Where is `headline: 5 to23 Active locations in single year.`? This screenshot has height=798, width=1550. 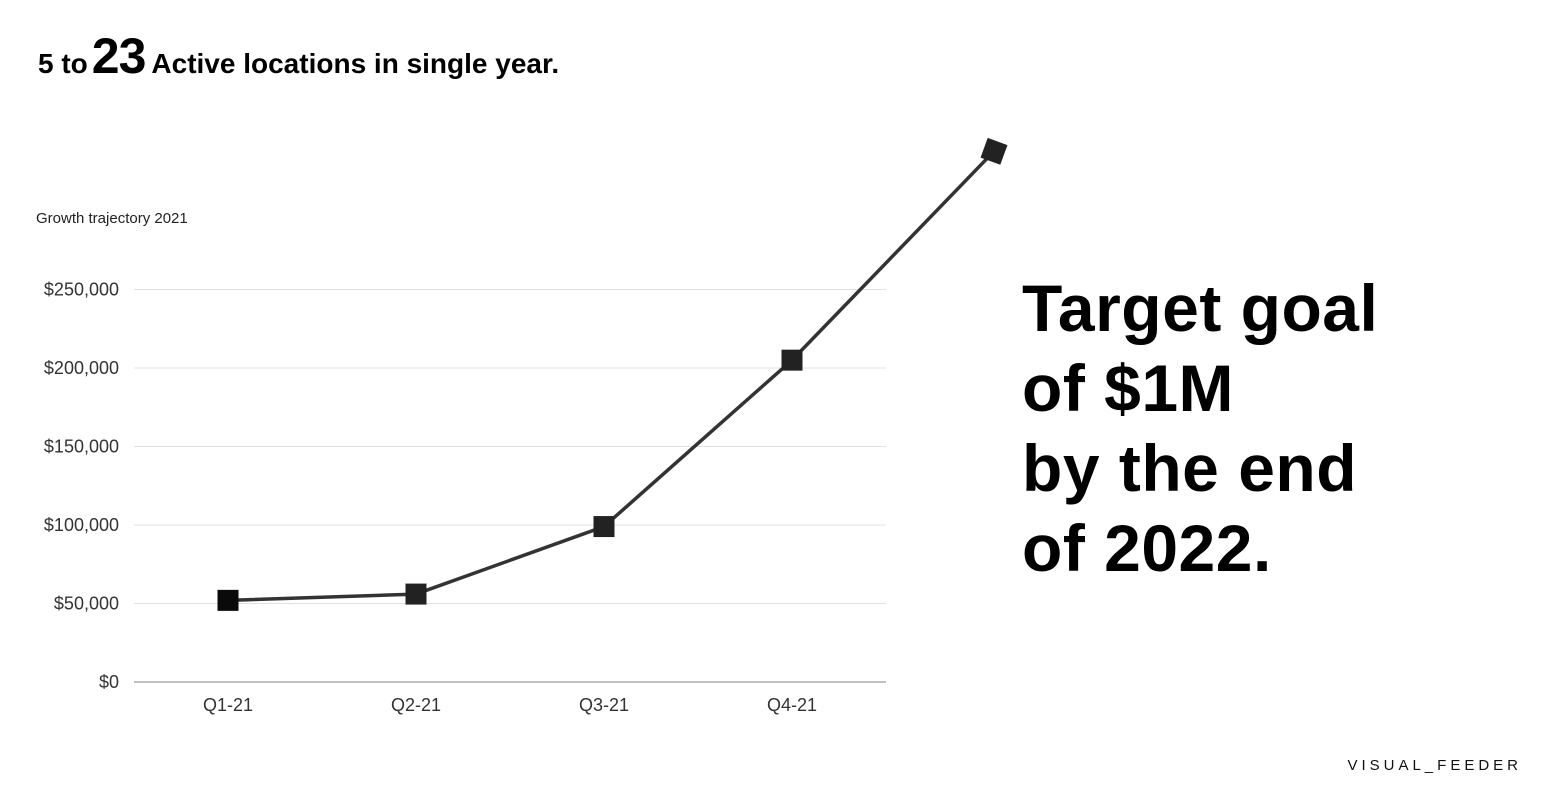
headline: 5 to23 Active locations in single year. is located at coordinates (298, 60).